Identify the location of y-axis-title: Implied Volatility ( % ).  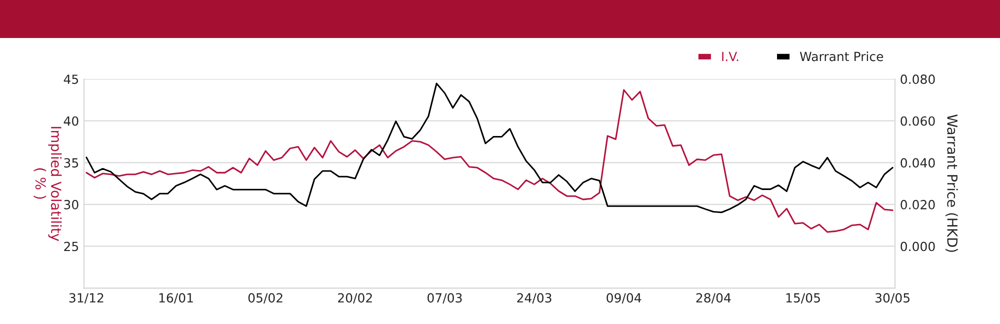
(48, 184).